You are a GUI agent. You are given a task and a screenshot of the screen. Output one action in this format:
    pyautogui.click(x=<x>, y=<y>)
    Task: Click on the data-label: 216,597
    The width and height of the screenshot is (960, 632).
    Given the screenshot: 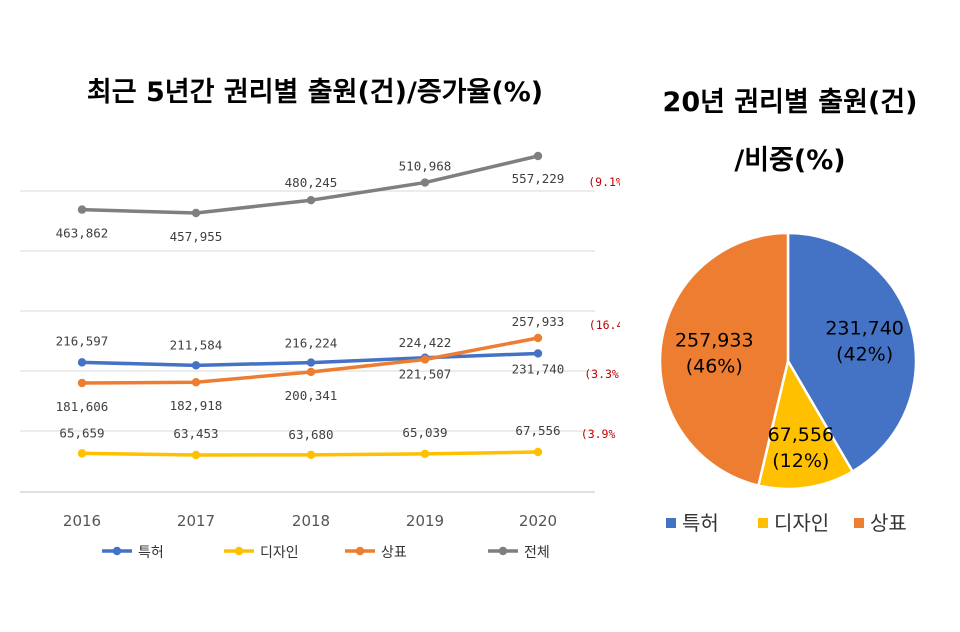 What is the action you would take?
    pyautogui.click(x=82, y=340)
    